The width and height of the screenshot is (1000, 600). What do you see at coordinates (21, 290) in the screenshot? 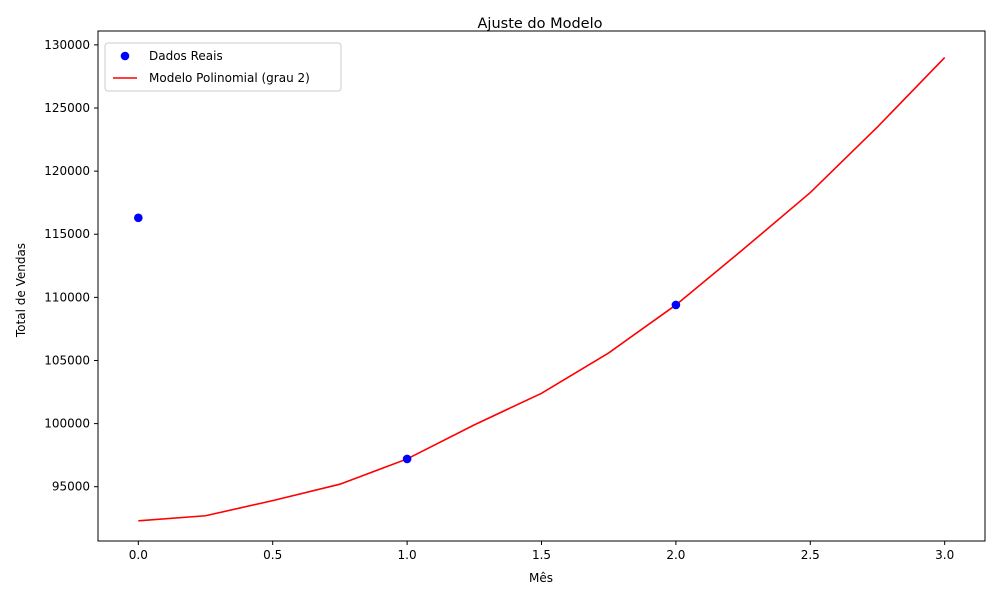
I see `y-axis-title: Total de Vendas` at bounding box center [21, 290].